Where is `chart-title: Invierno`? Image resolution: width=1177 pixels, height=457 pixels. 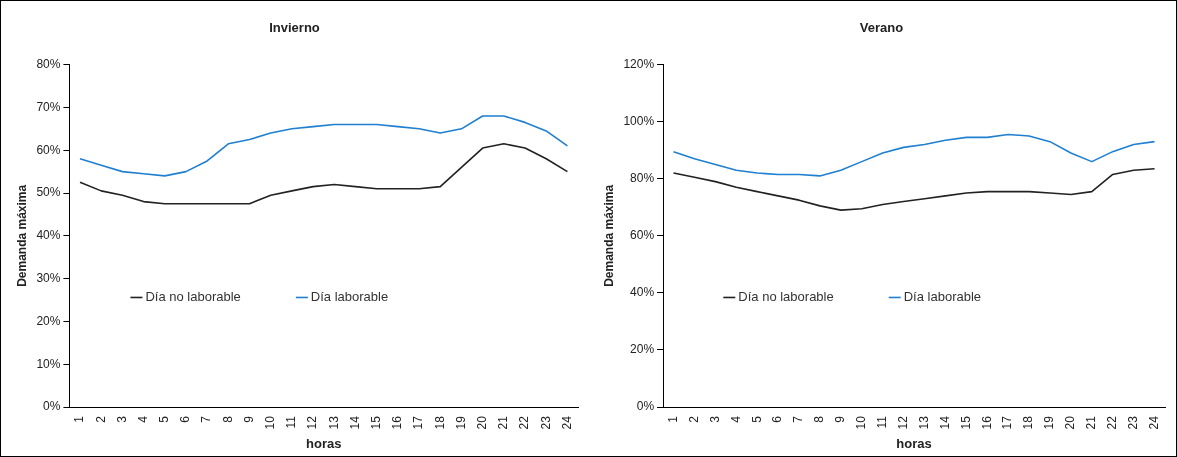
chart-title: Invierno is located at coordinates (294, 28).